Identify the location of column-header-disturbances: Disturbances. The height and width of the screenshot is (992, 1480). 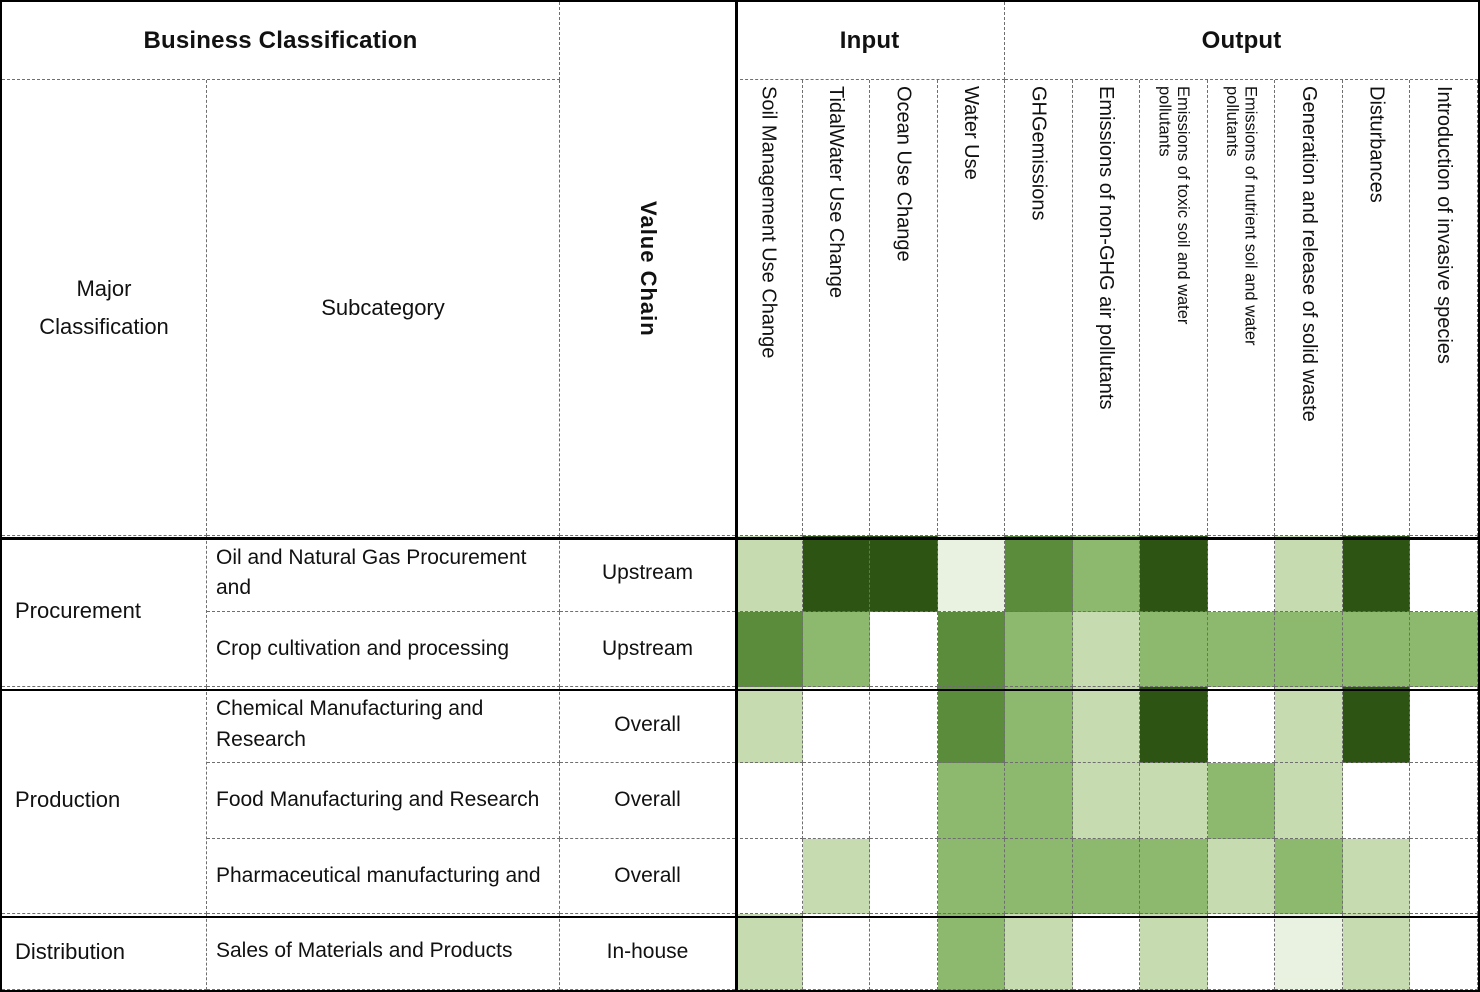
(1376, 308).